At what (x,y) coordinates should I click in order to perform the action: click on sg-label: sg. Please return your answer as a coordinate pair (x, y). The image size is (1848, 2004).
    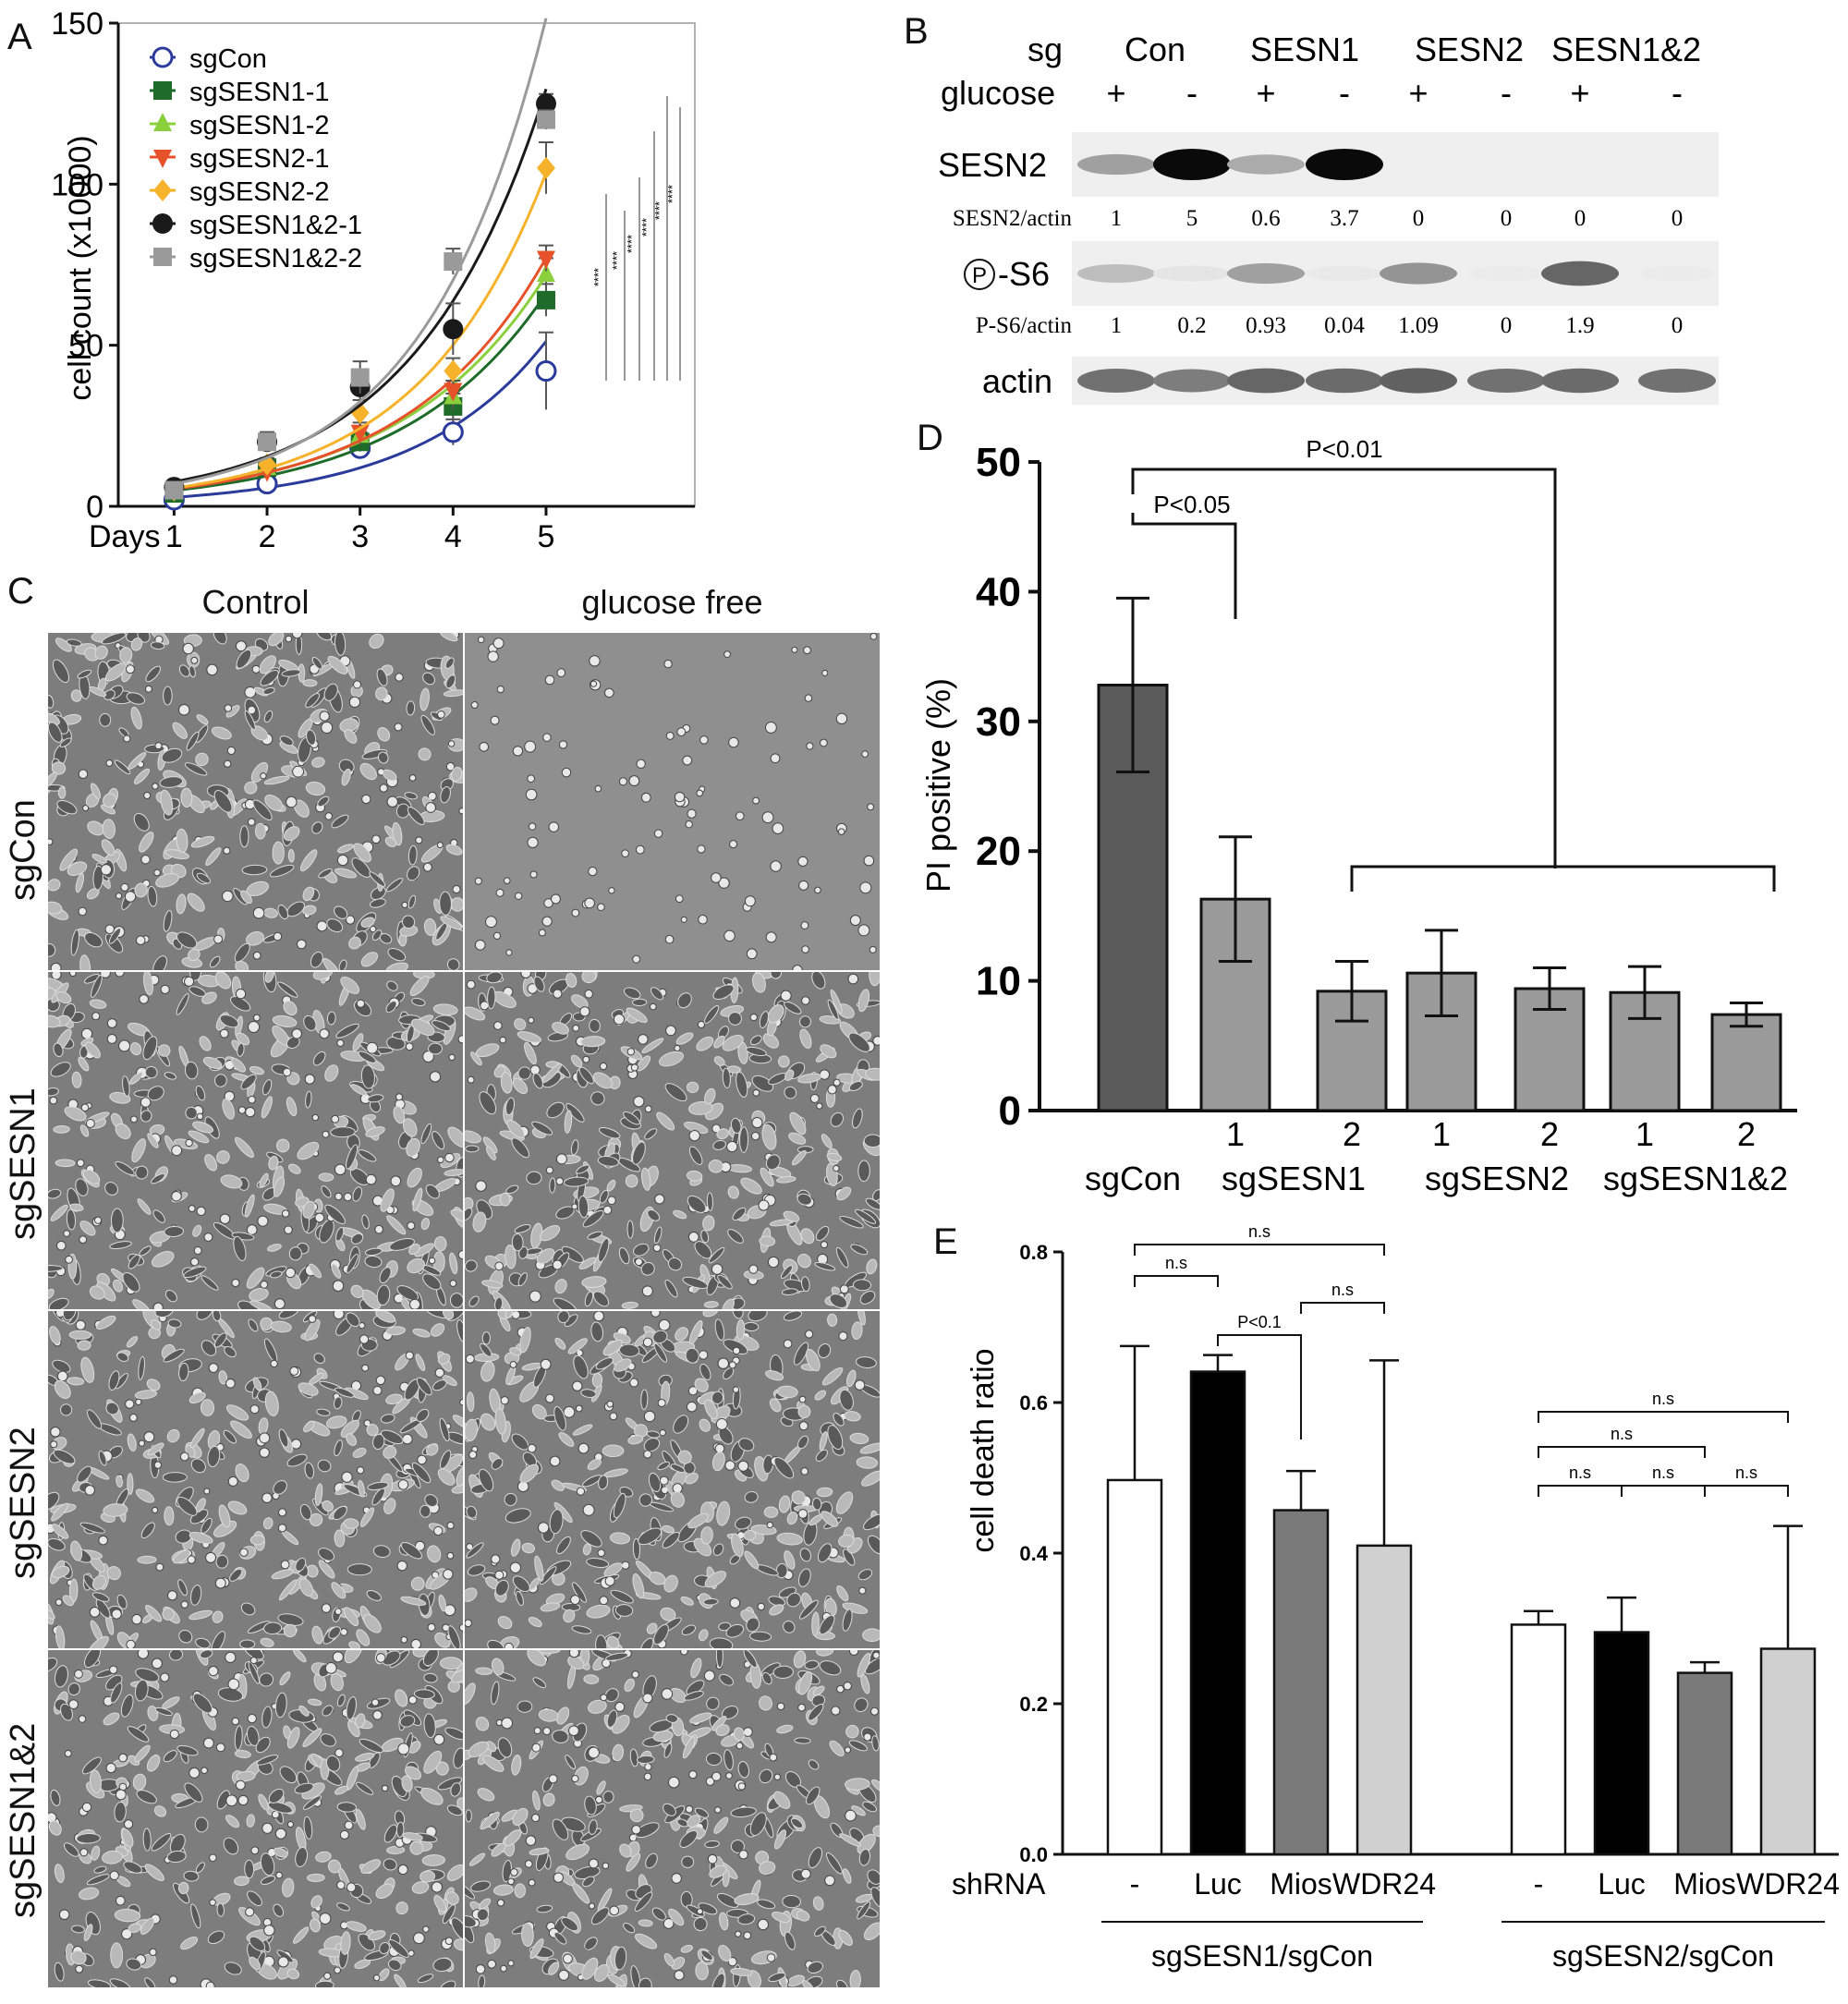
    Looking at the image, I should click on (1045, 49).